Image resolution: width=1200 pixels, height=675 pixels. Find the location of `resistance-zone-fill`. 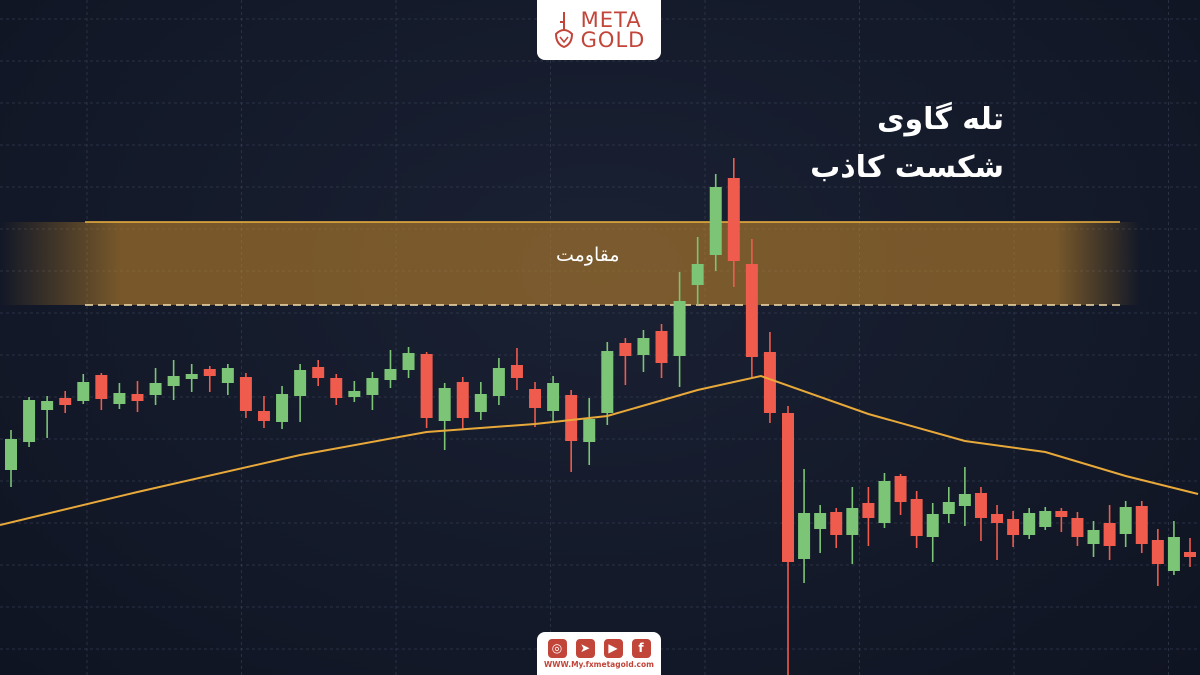

resistance-zone-fill is located at coordinates (600, 263).